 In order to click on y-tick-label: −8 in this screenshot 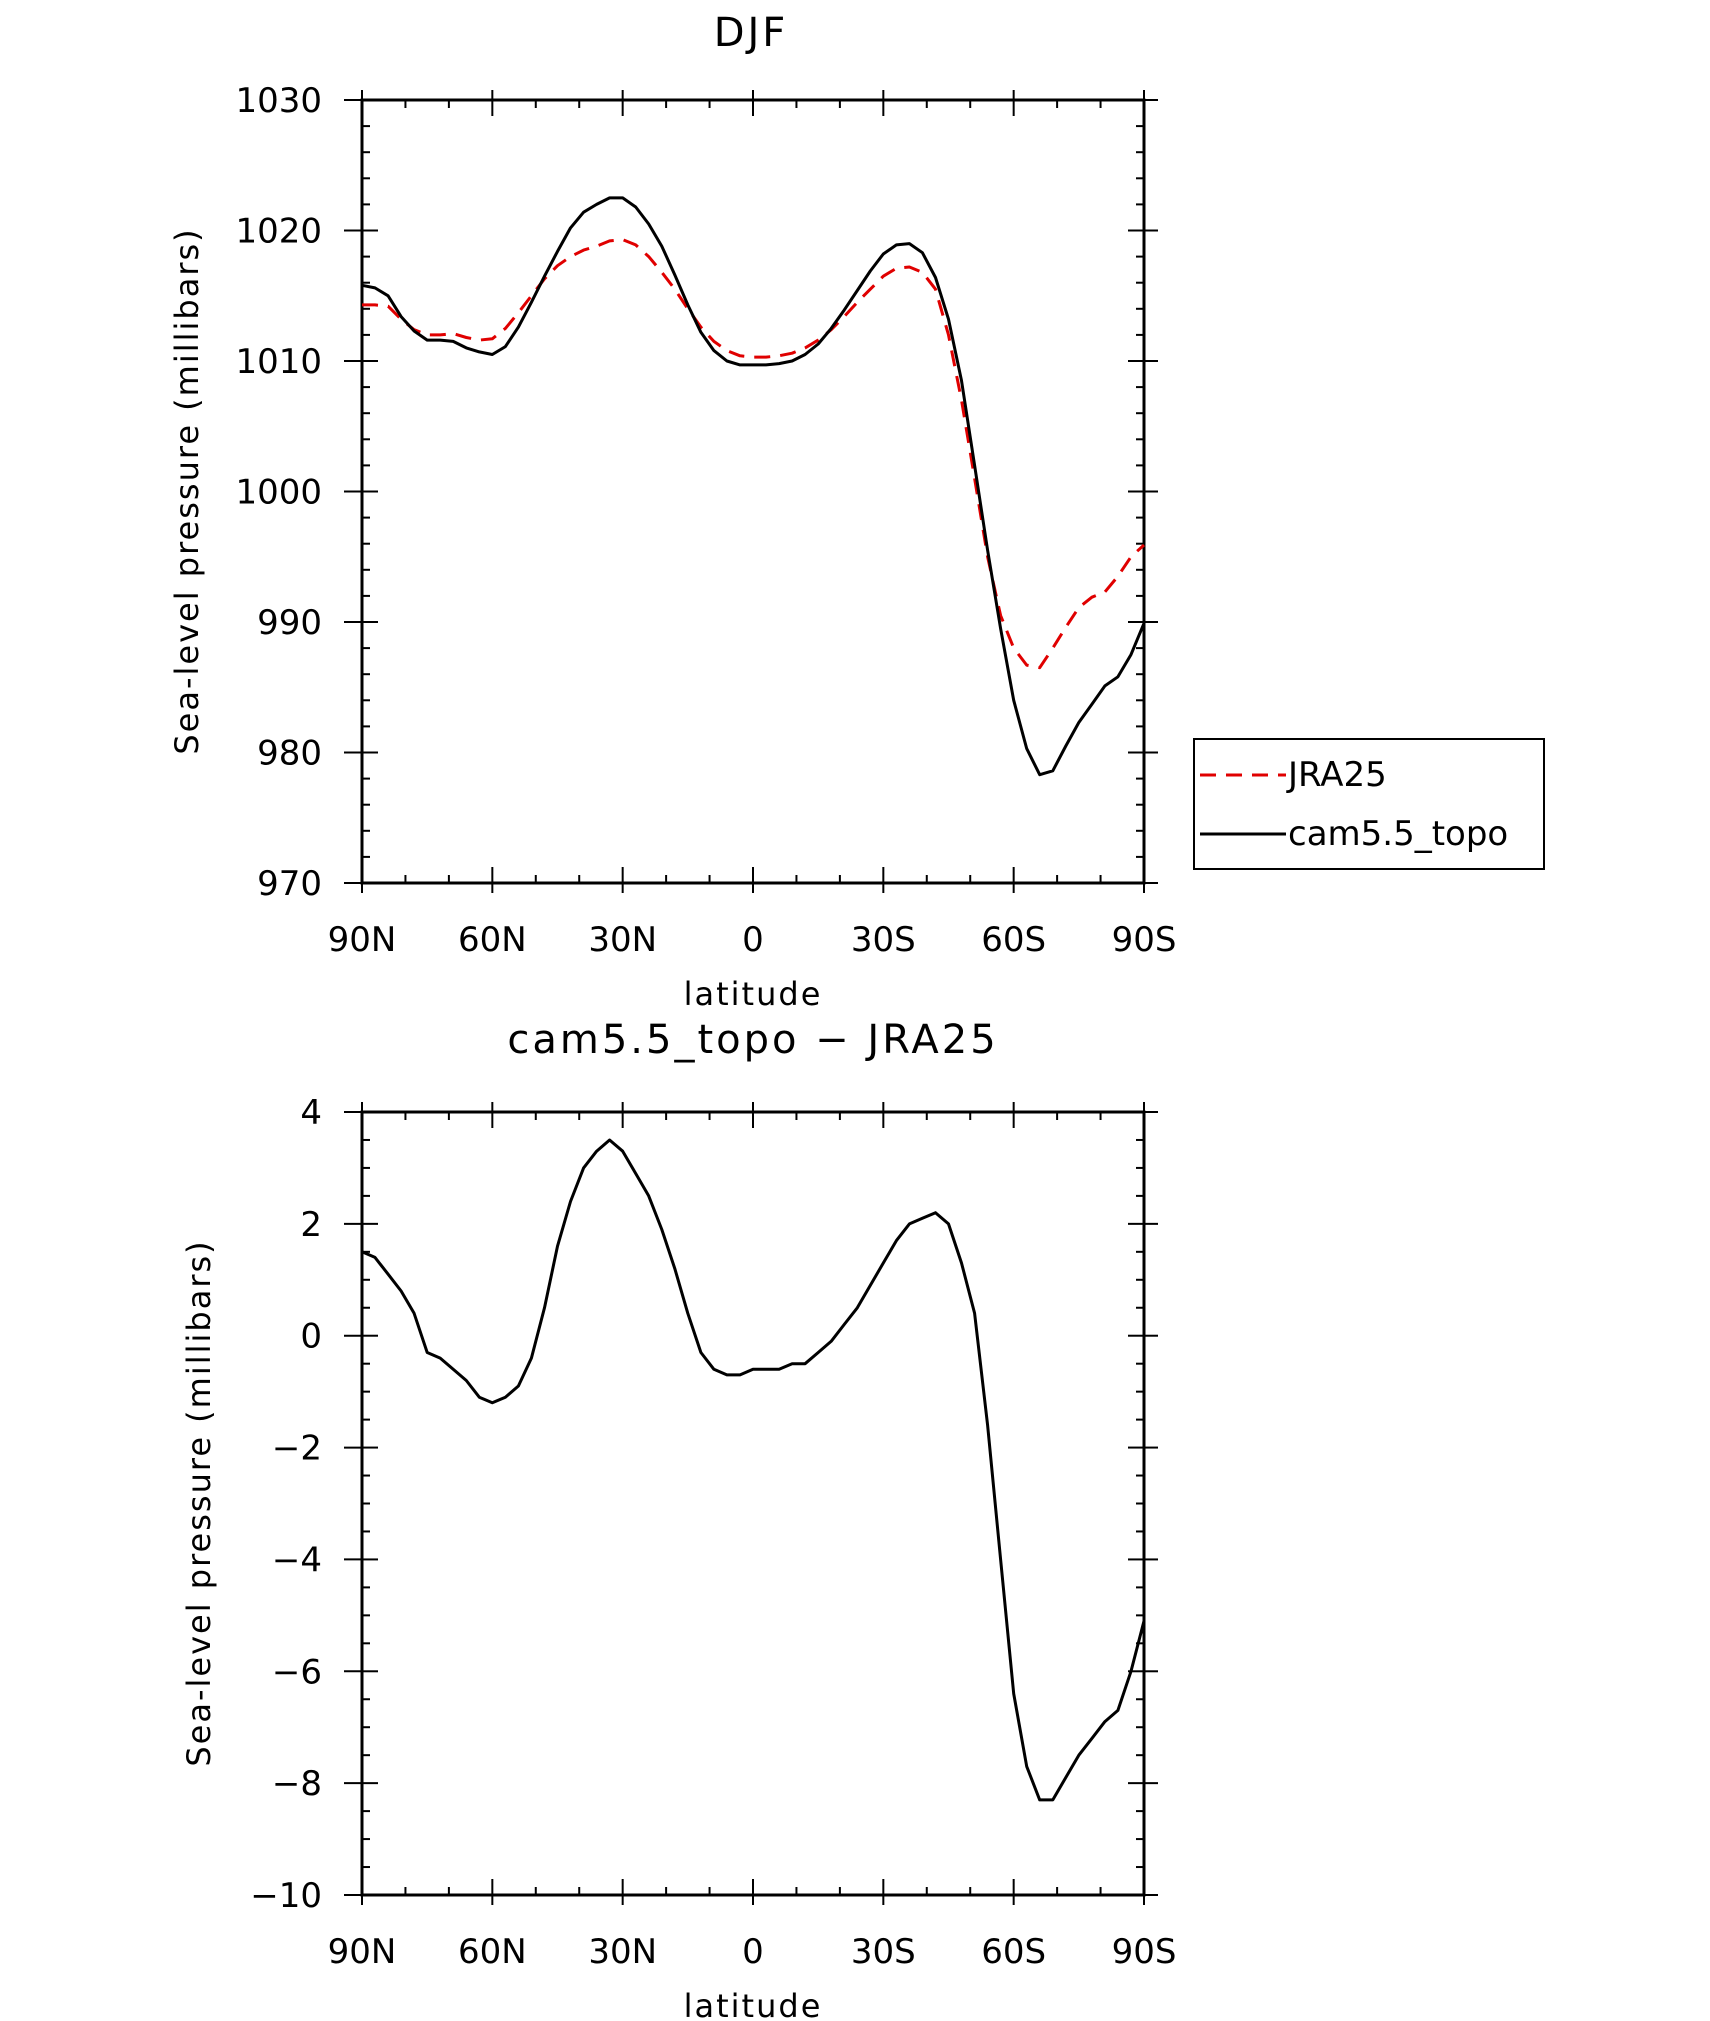, I will do `click(297, 1784)`.